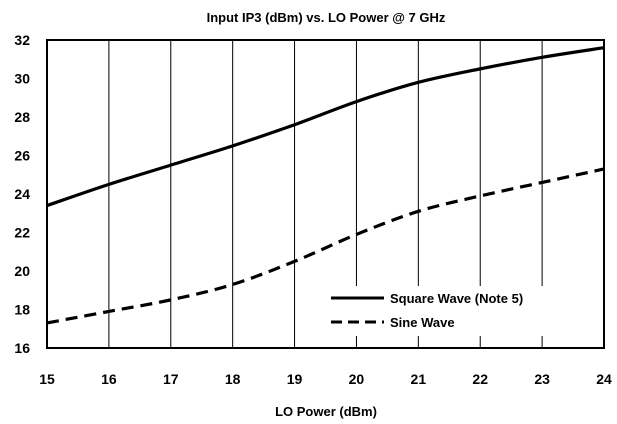  What do you see at coordinates (22, 156) in the screenshot?
I see `y-tick-label-26: 26` at bounding box center [22, 156].